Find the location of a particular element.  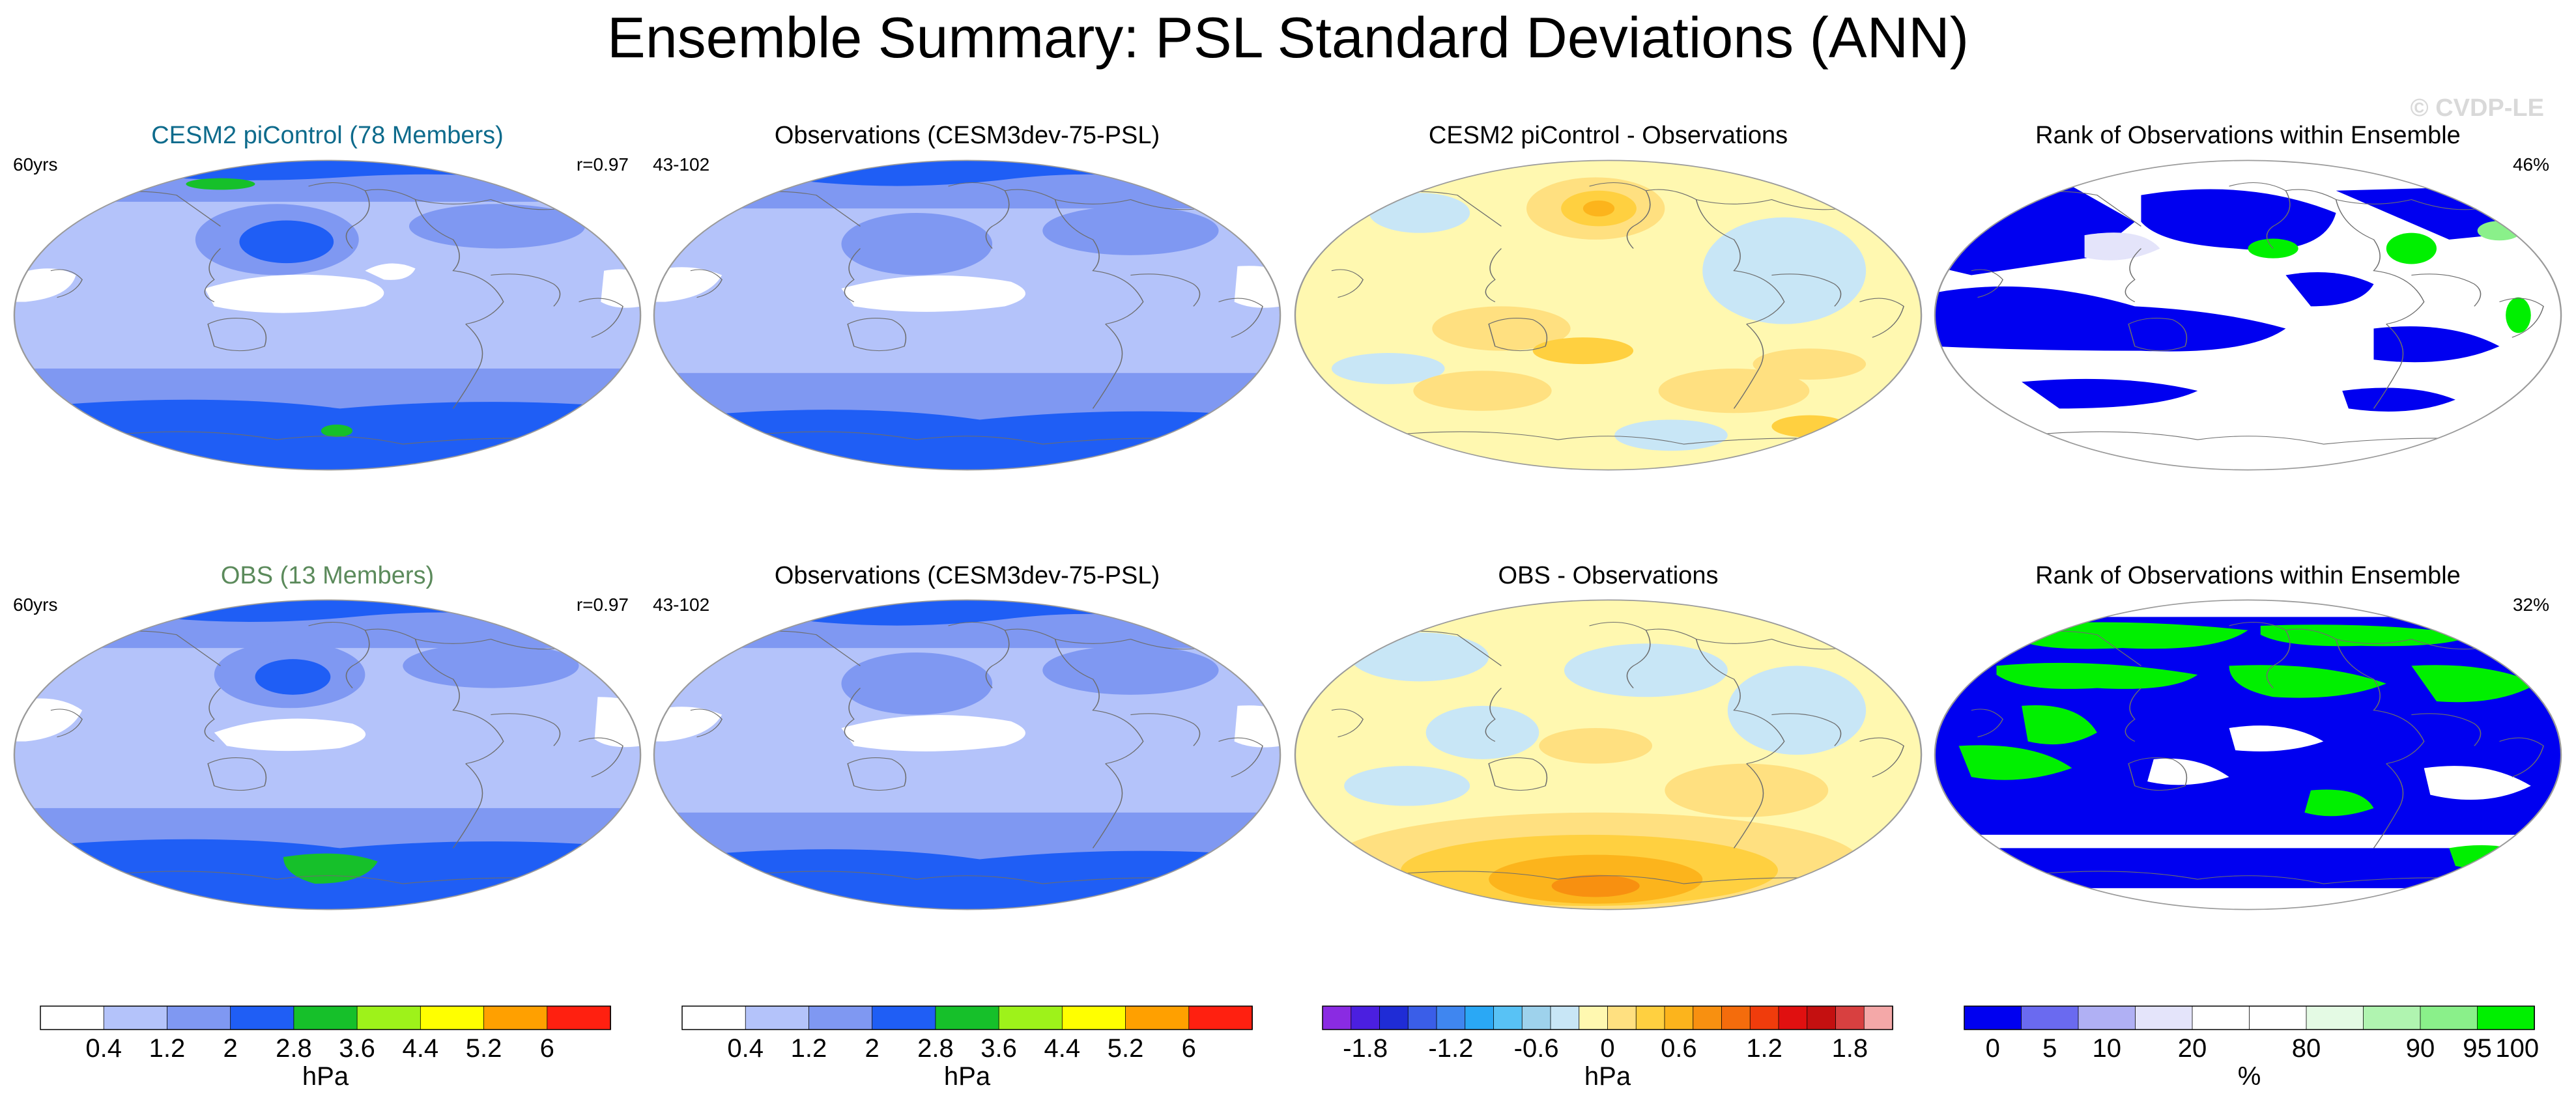

colorbar-unit: hPa is located at coordinates (967, 1077).